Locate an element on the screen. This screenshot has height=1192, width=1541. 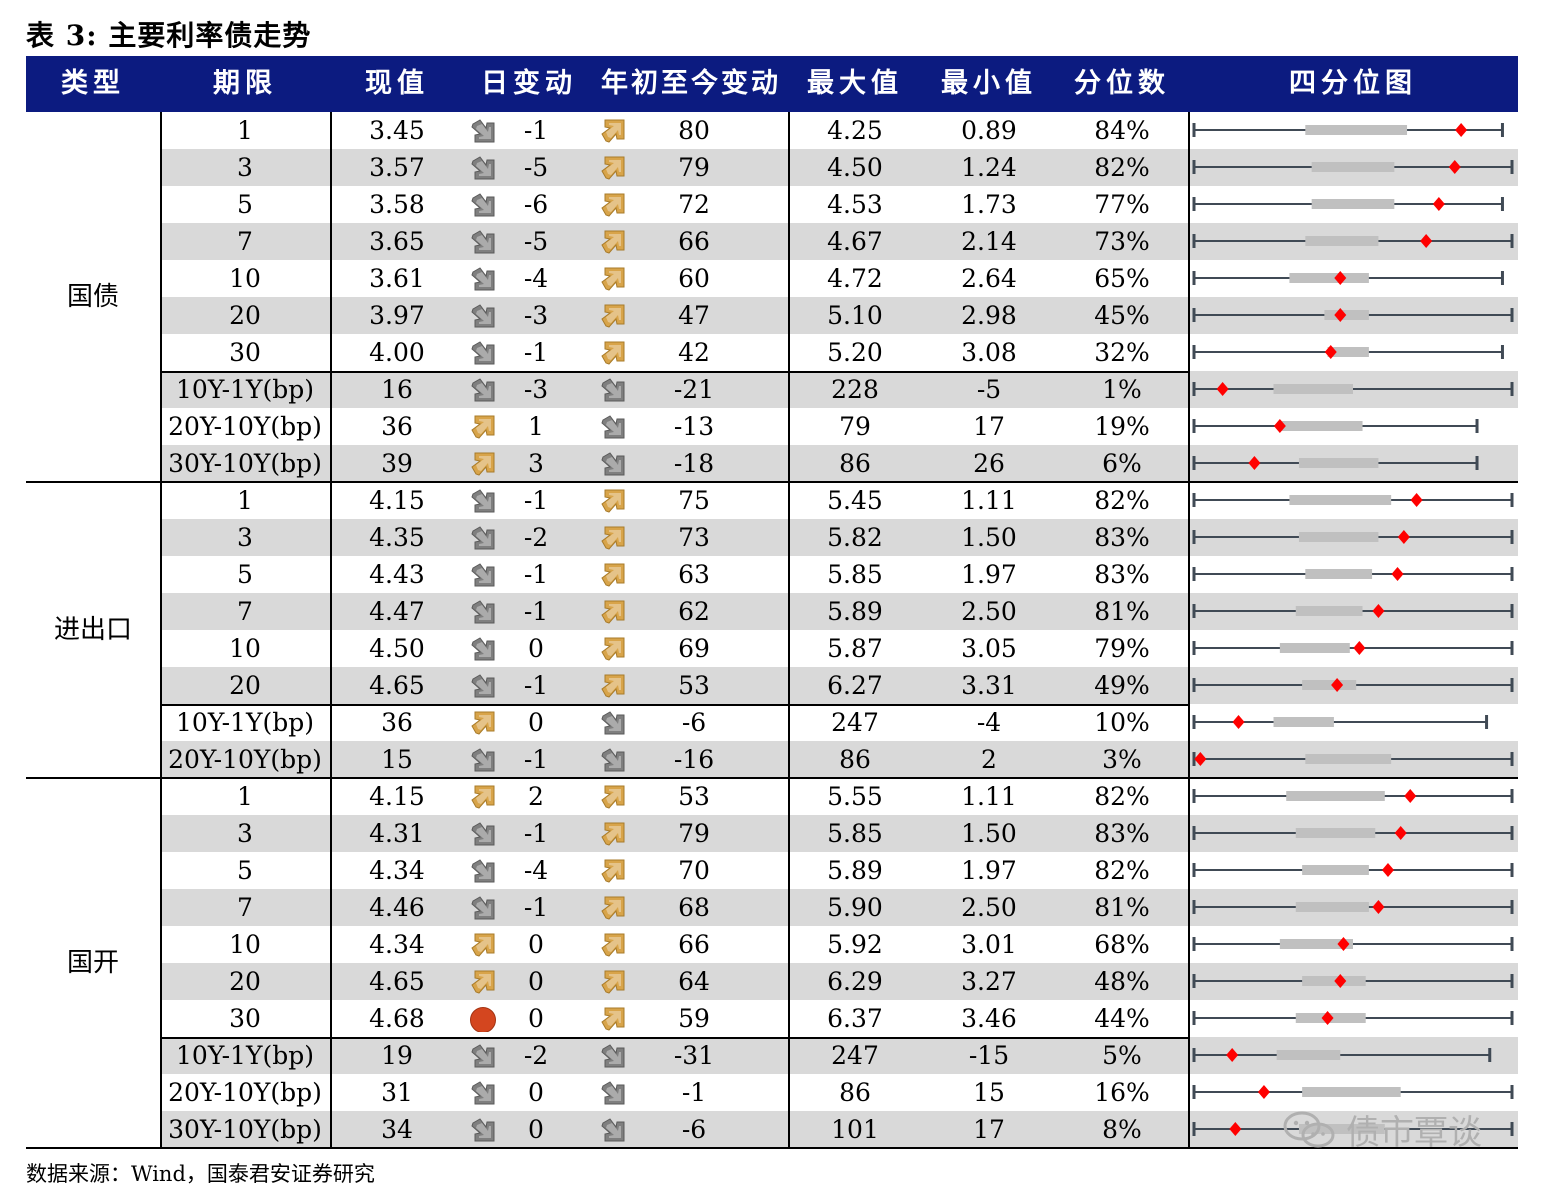
ytd-change-cell: 64 is located at coordinates (694, 981).